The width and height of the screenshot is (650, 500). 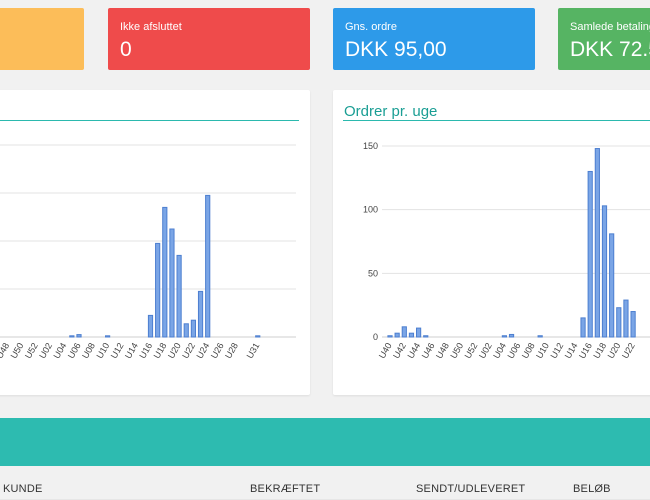 I want to click on x-tick-label: U28, so click(x=231, y=350).